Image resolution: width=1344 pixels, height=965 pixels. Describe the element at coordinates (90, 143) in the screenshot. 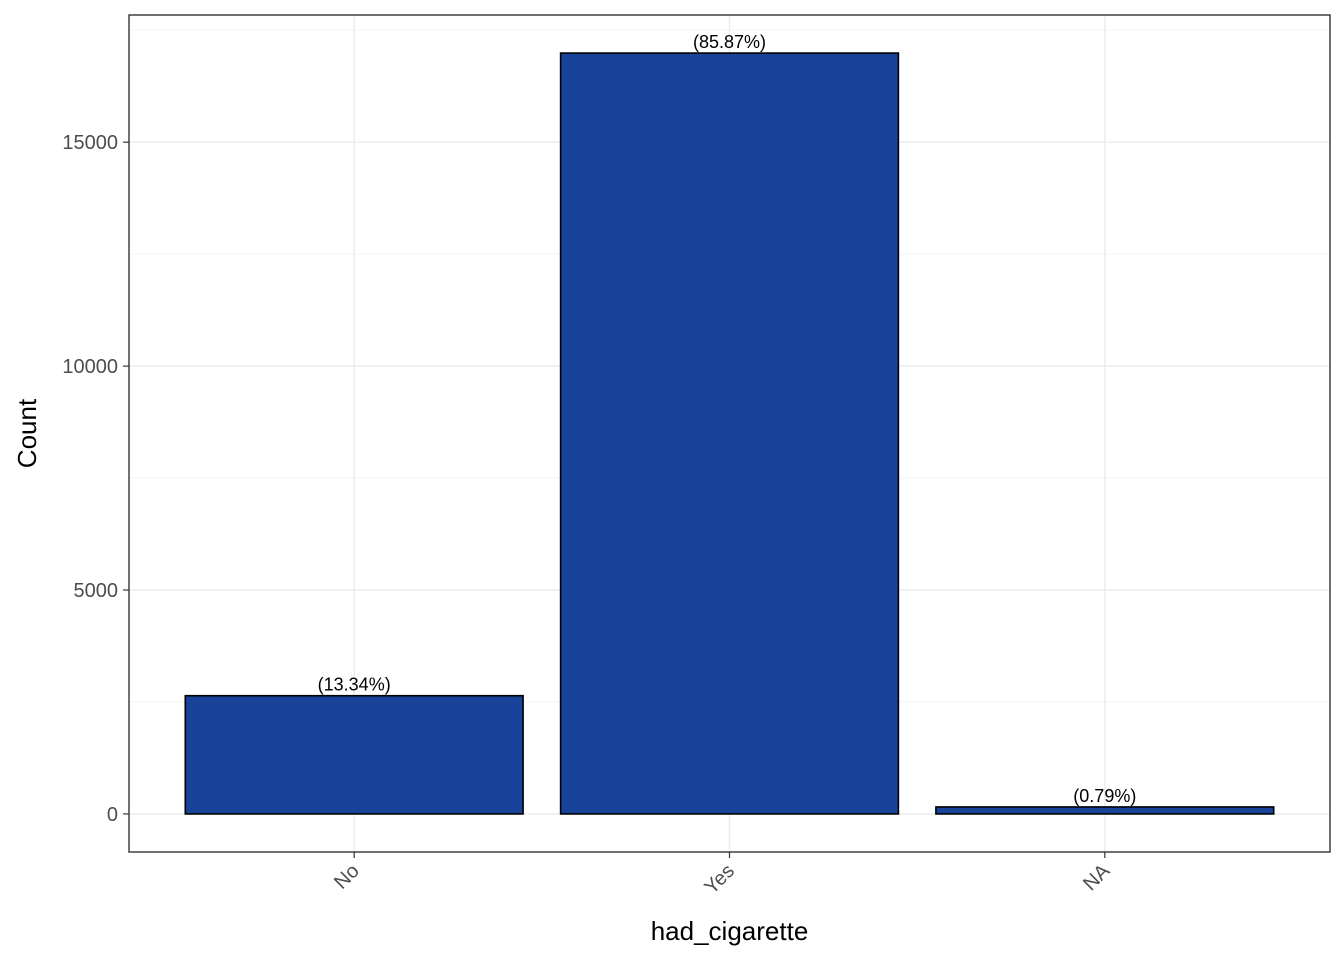

I see `y-tick-label: 15000` at that location.